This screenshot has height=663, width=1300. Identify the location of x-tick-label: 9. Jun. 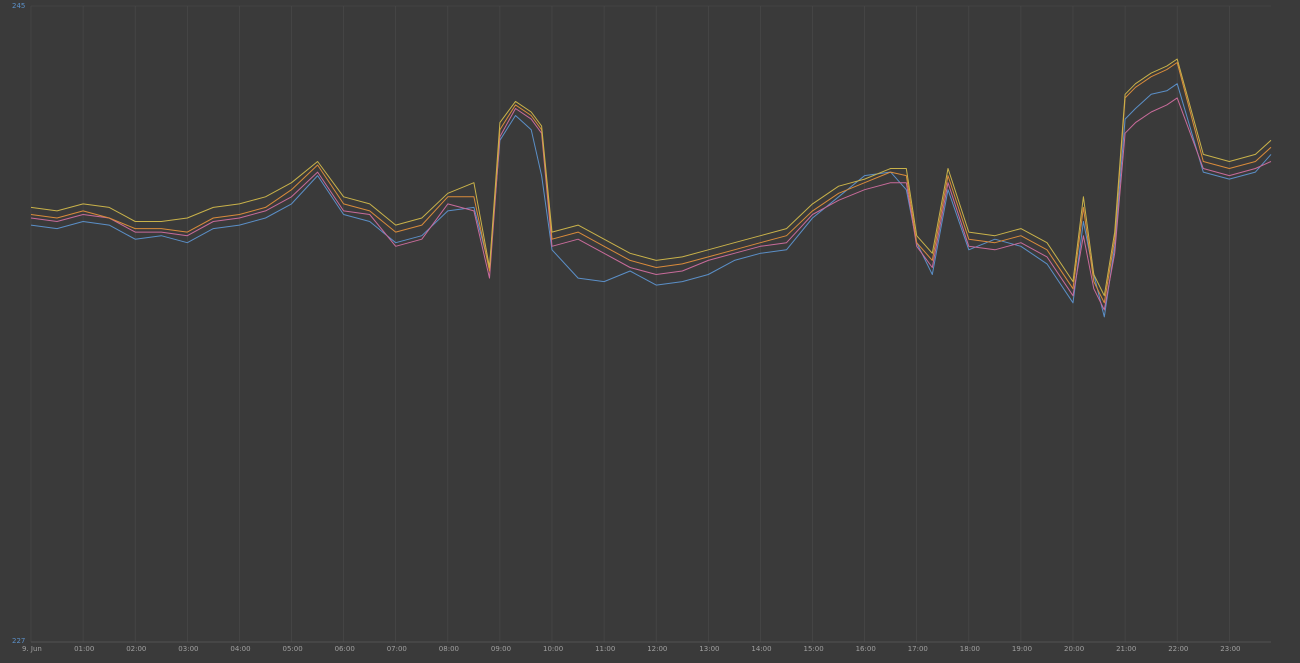
(32, 649).